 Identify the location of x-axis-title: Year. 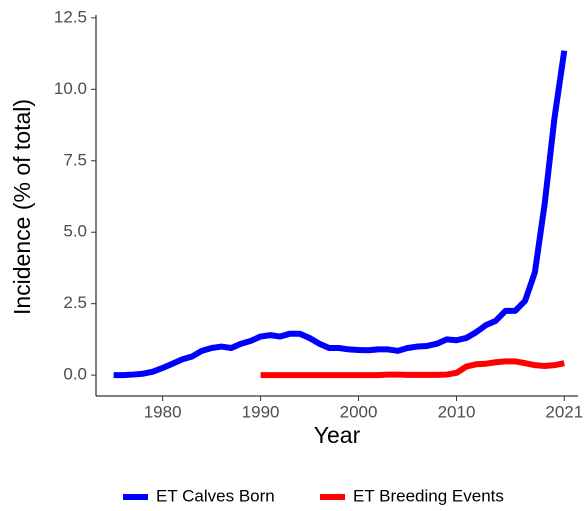
(337, 435).